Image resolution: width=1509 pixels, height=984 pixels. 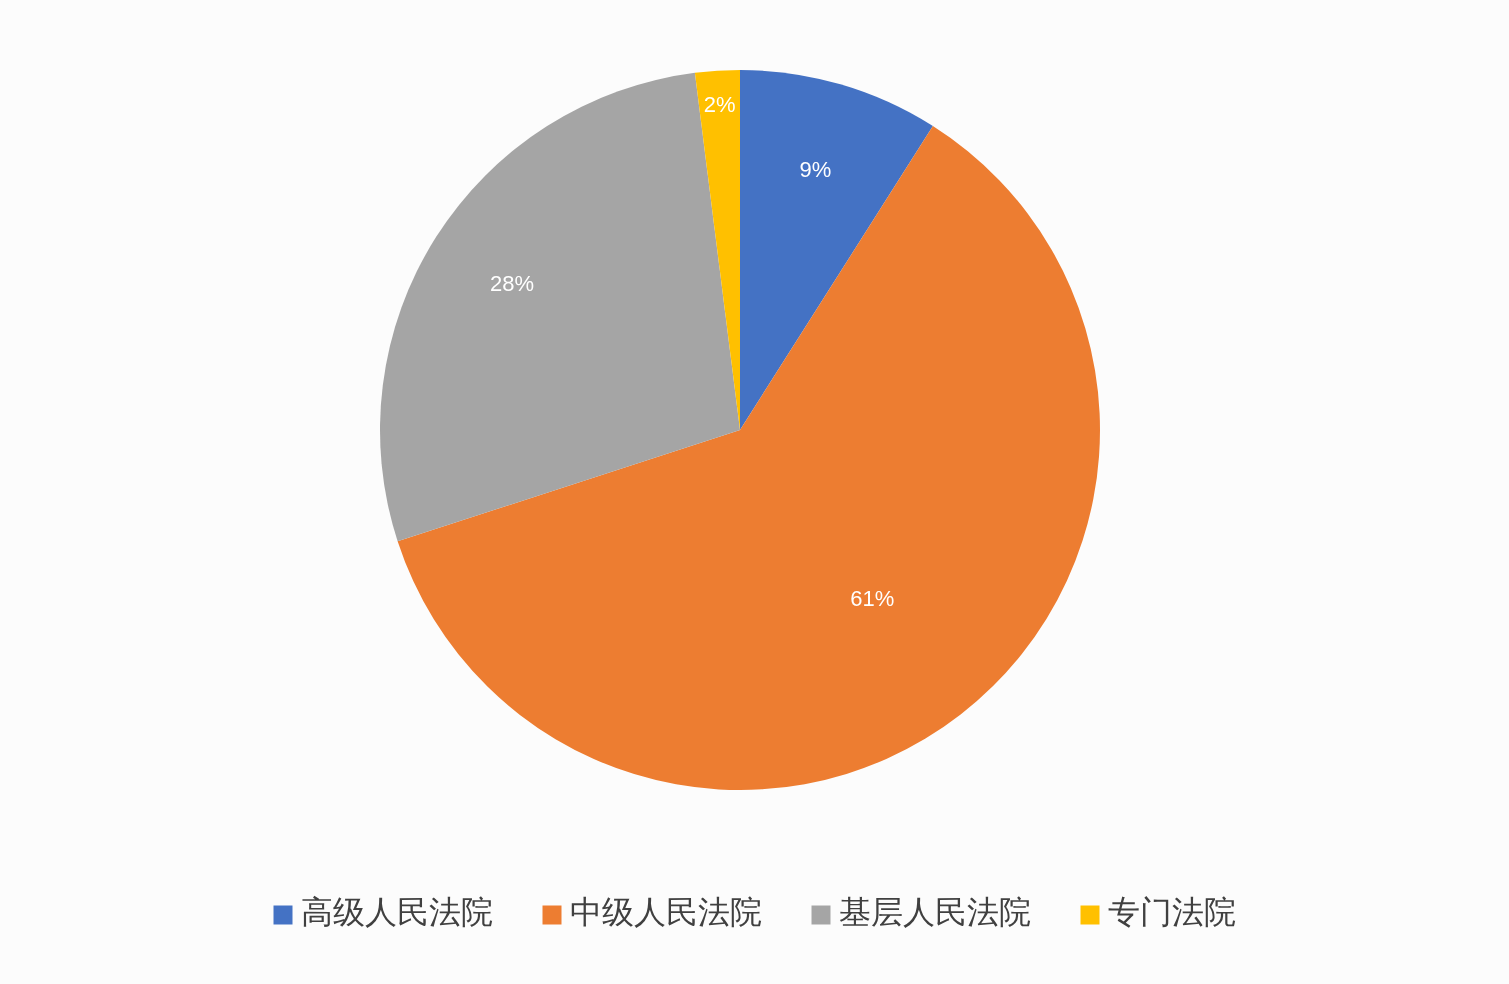 What do you see at coordinates (934, 912) in the screenshot?
I see `legend-label: 基层人民法院` at bounding box center [934, 912].